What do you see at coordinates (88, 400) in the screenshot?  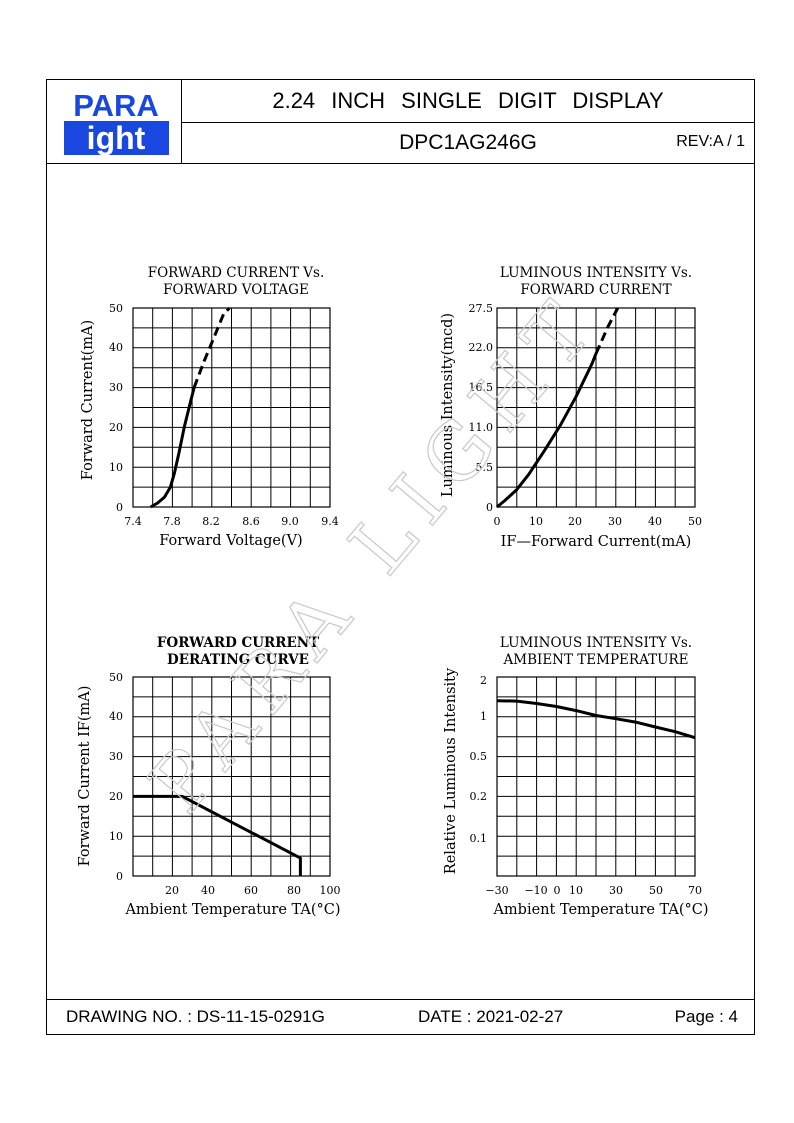 I see `y-axis-label: Forward Current(mA)` at bounding box center [88, 400].